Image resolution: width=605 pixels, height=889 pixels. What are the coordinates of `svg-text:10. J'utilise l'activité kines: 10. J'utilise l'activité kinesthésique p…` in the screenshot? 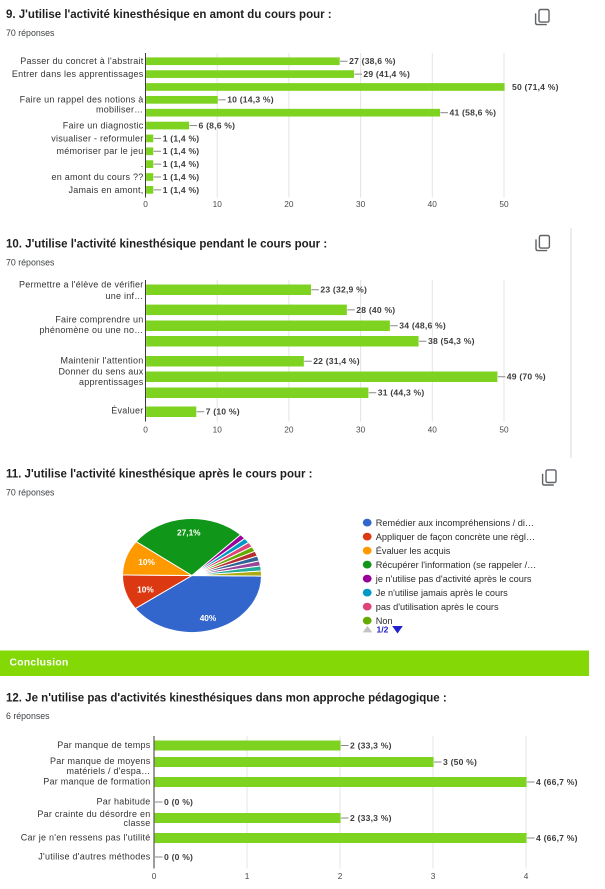 It's located at (166, 244).